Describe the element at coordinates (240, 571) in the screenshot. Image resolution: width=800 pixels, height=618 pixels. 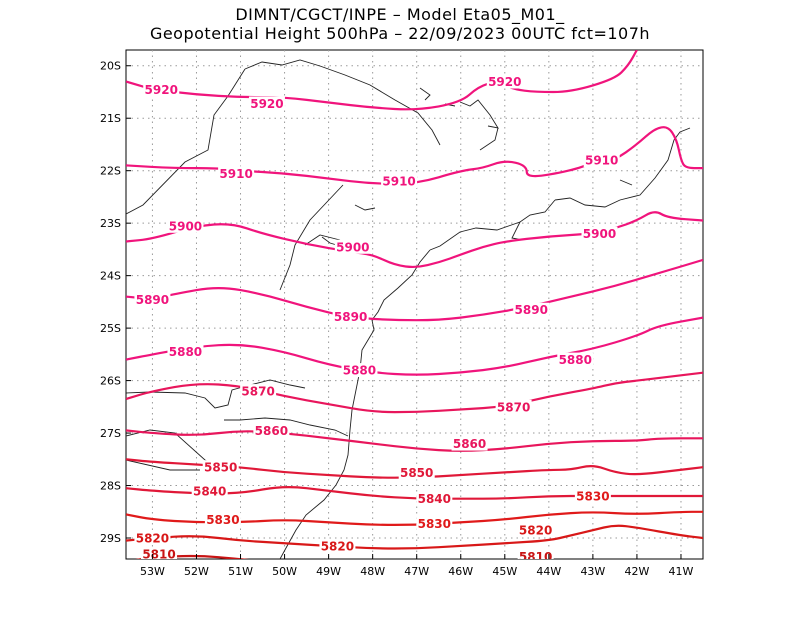
I see `x-tick-label: 51W` at that location.